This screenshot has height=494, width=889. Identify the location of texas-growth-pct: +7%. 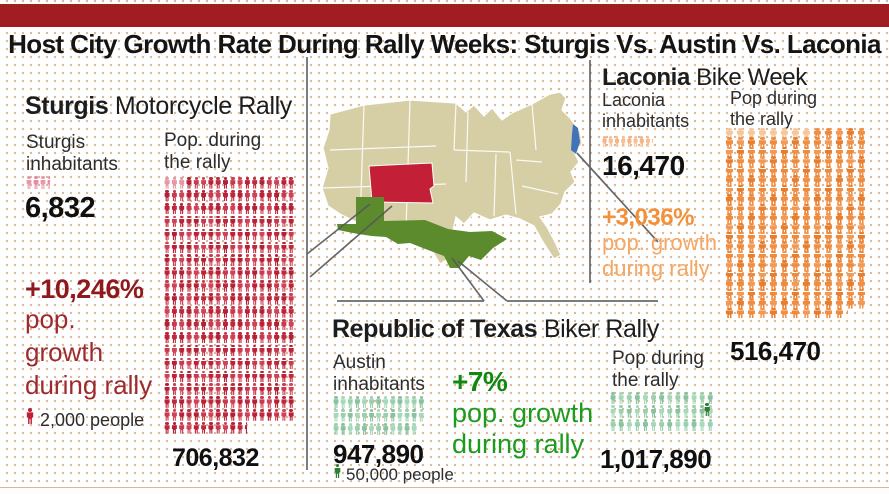
(480, 381).